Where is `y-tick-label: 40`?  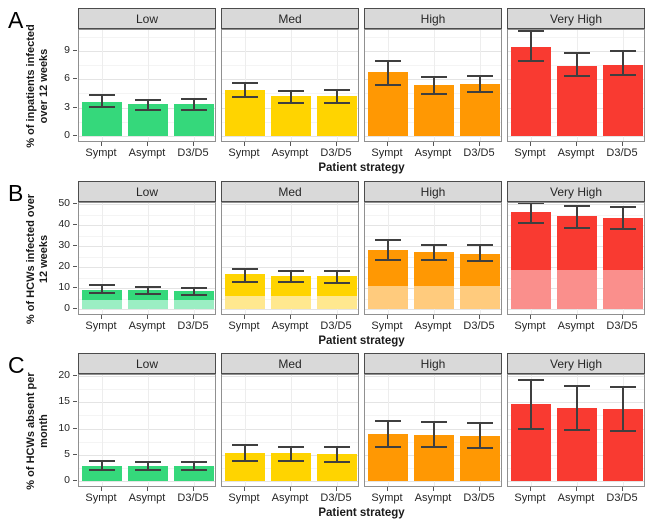 y-tick-label: 40 is located at coordinates (64, 224).